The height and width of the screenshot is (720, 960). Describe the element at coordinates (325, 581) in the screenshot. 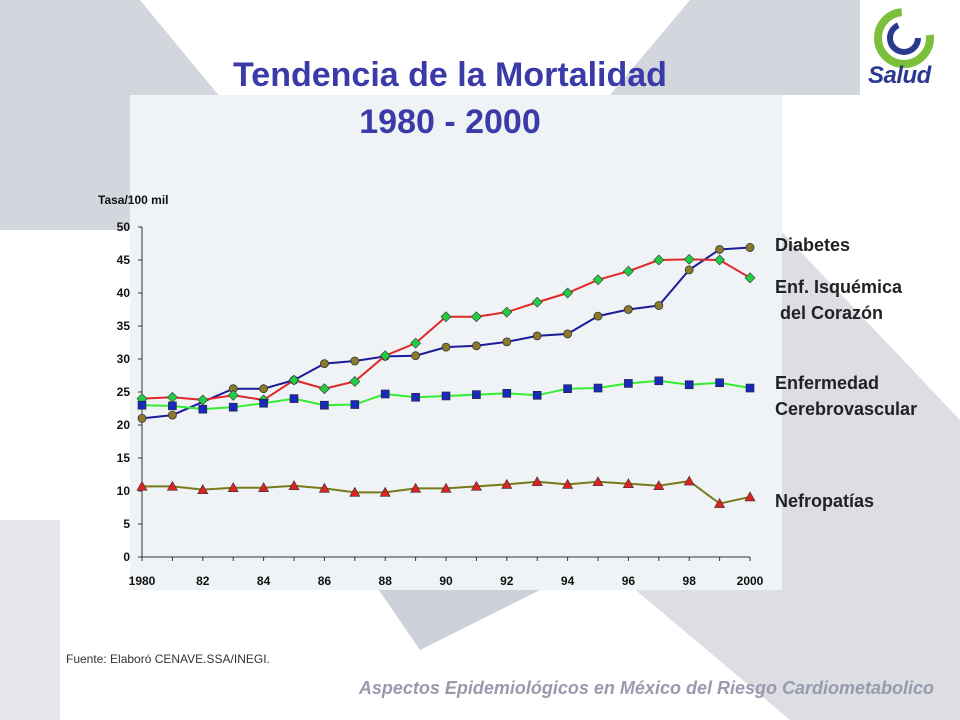

I see `x-tick-label: 86` at that location.